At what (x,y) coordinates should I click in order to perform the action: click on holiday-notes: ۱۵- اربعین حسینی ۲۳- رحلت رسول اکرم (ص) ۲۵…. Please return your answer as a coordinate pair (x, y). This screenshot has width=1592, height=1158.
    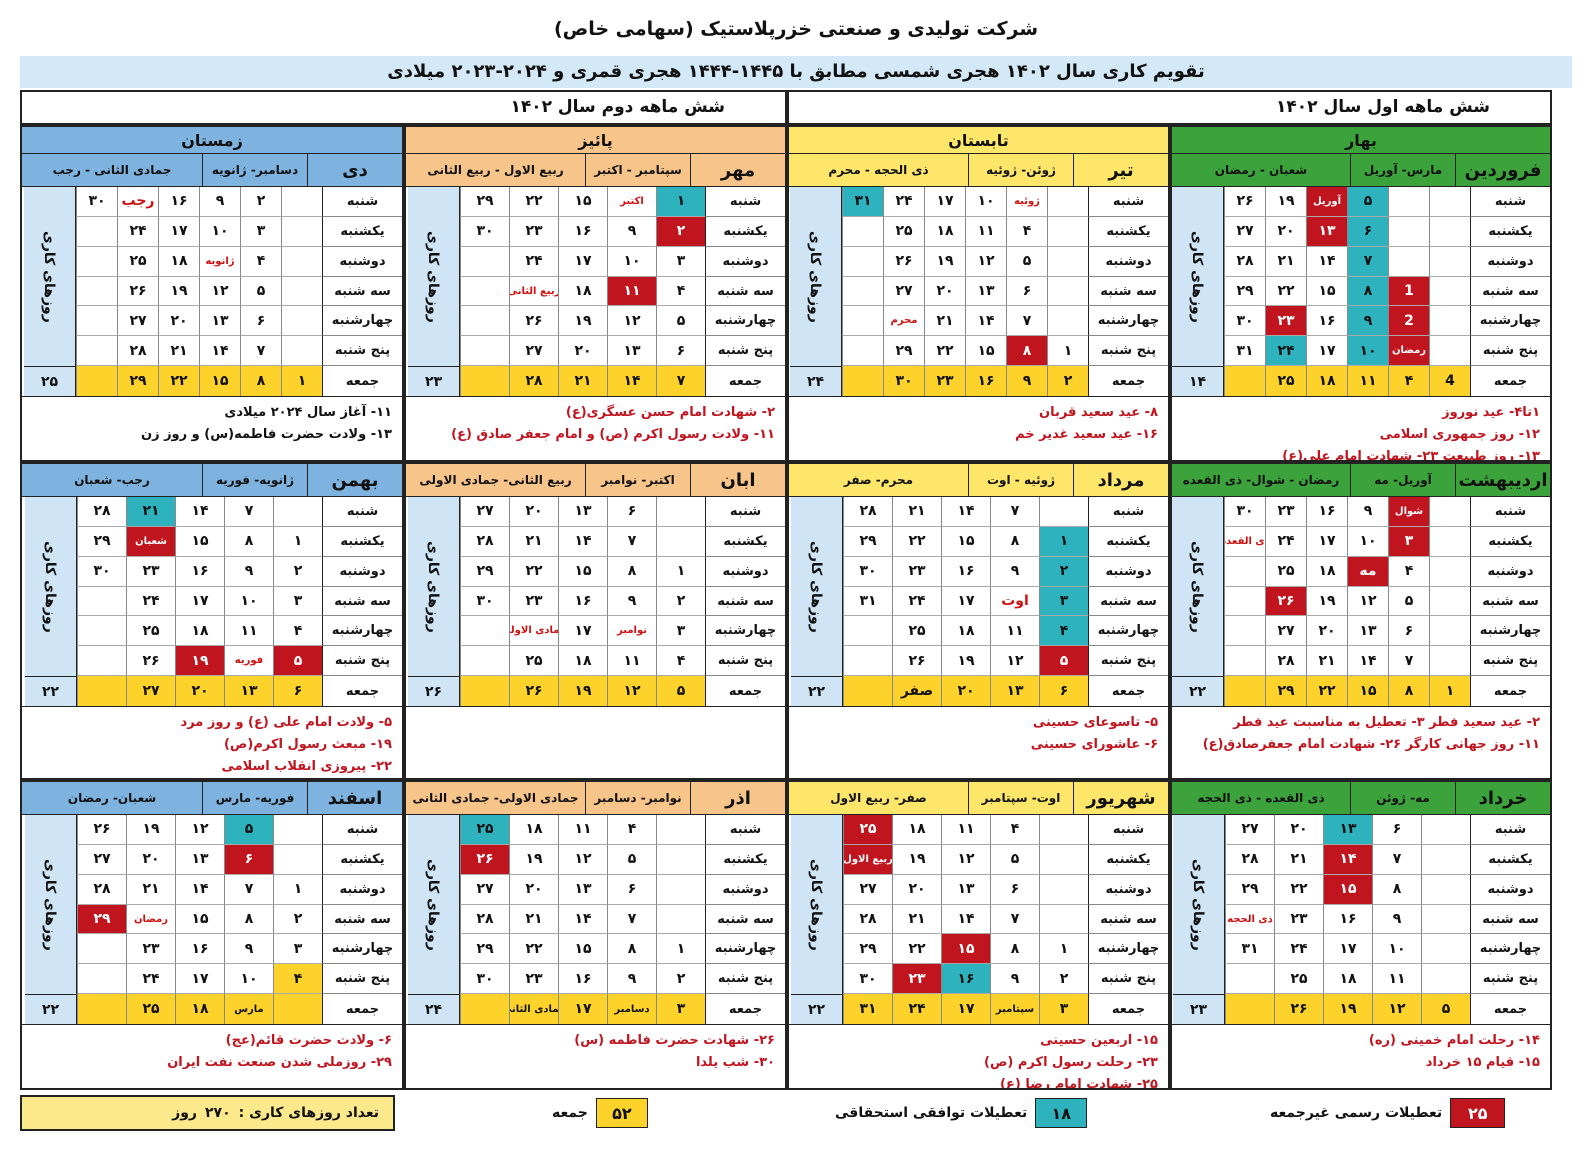
    Looking at the image, I should click on (978, 1056).